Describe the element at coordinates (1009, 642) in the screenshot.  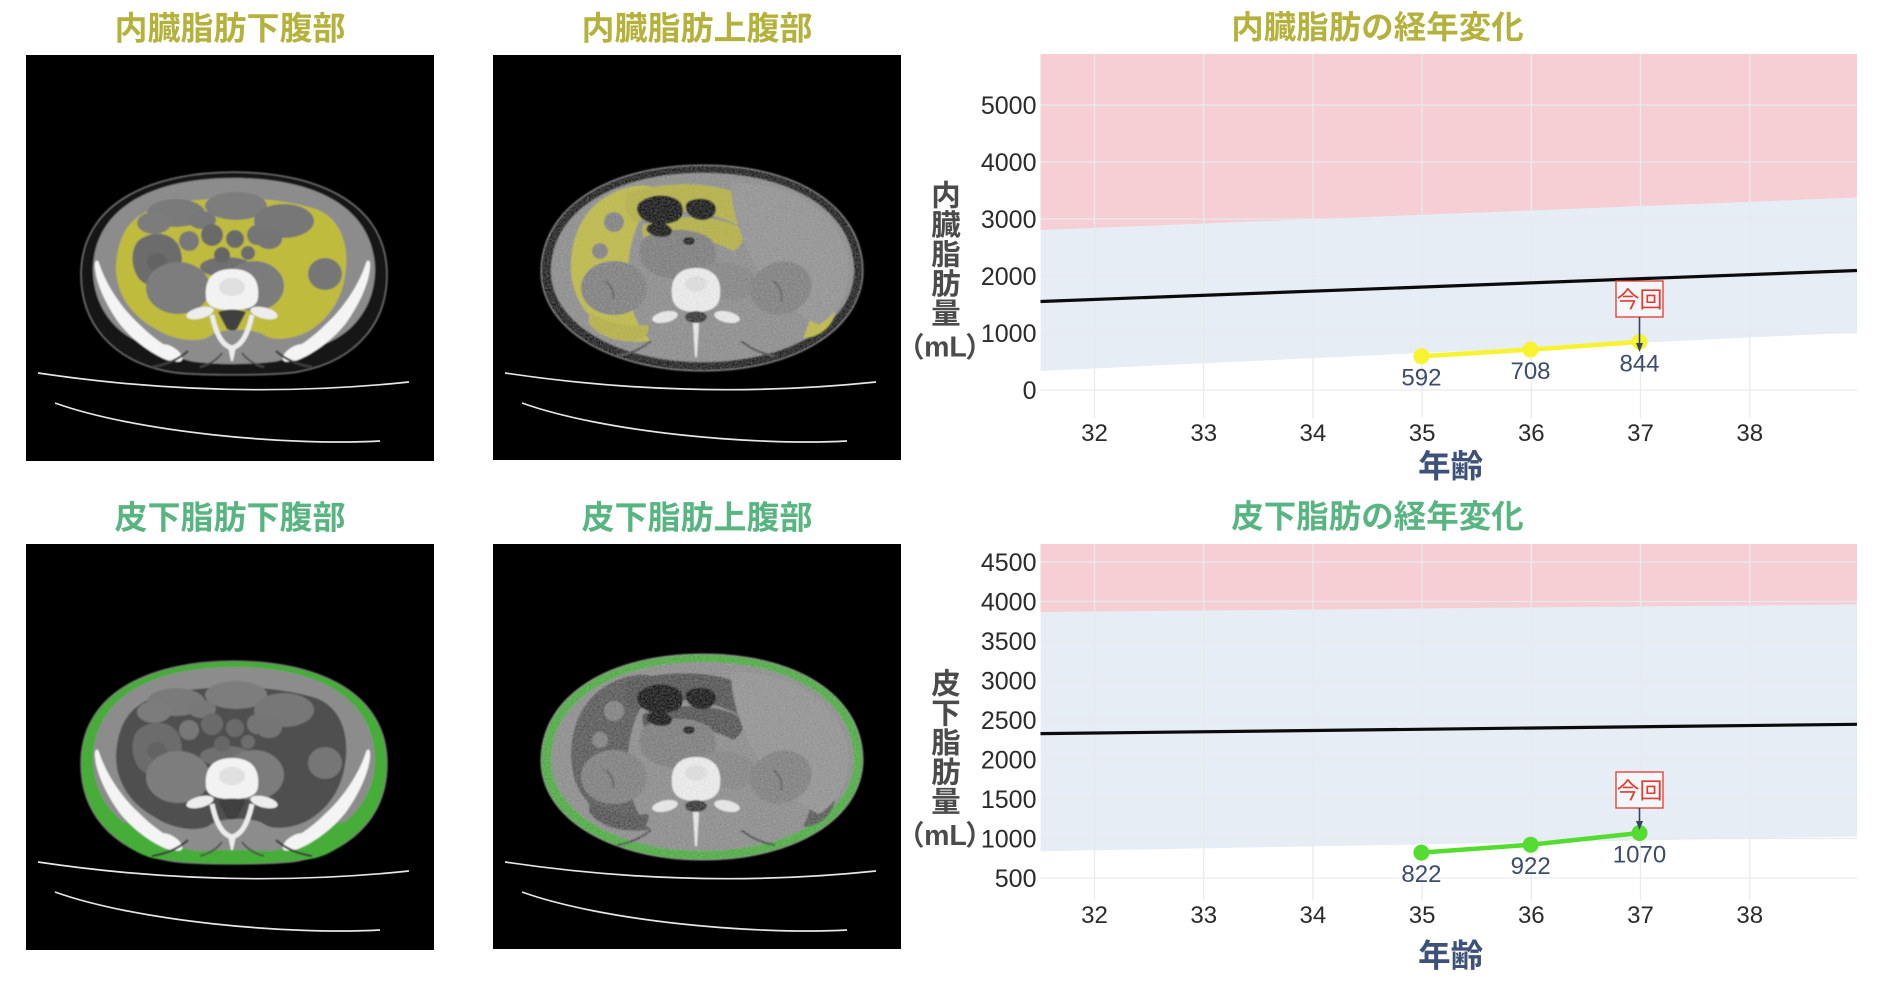
I see `svg-text: 3500` at that location.